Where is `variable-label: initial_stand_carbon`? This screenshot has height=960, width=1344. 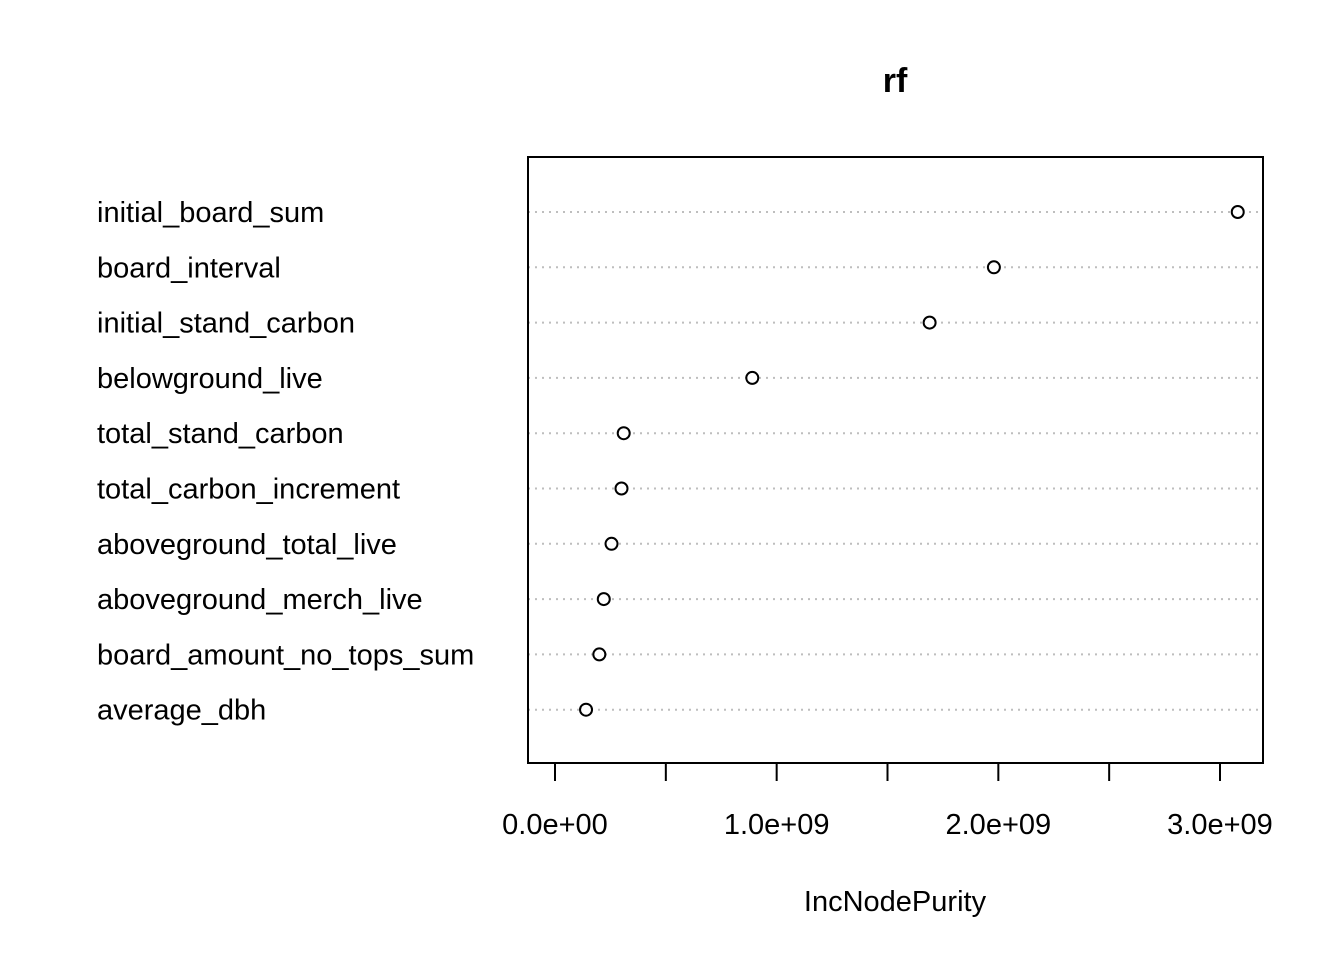
variable-label: initial_stand_carbon is located at coordinates (226, 324).